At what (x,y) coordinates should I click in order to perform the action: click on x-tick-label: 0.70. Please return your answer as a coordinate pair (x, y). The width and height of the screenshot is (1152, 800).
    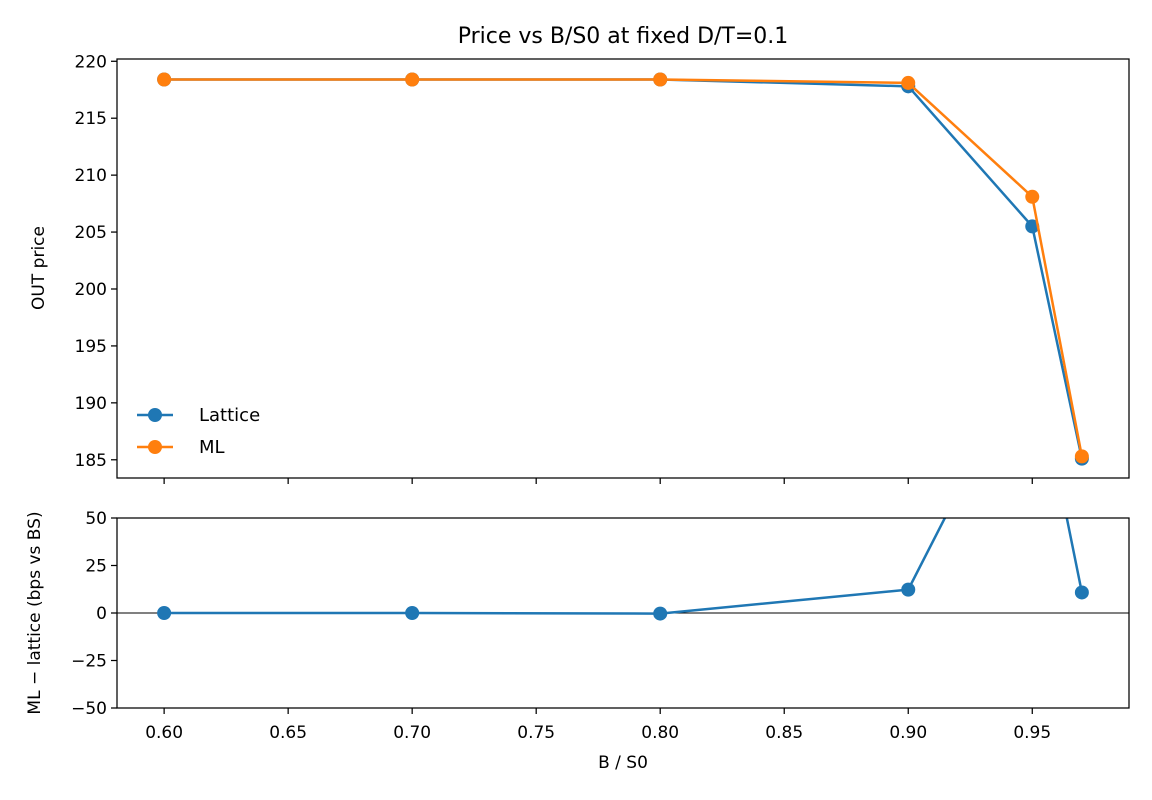
    Looking at the image, I should click on (412, 733).